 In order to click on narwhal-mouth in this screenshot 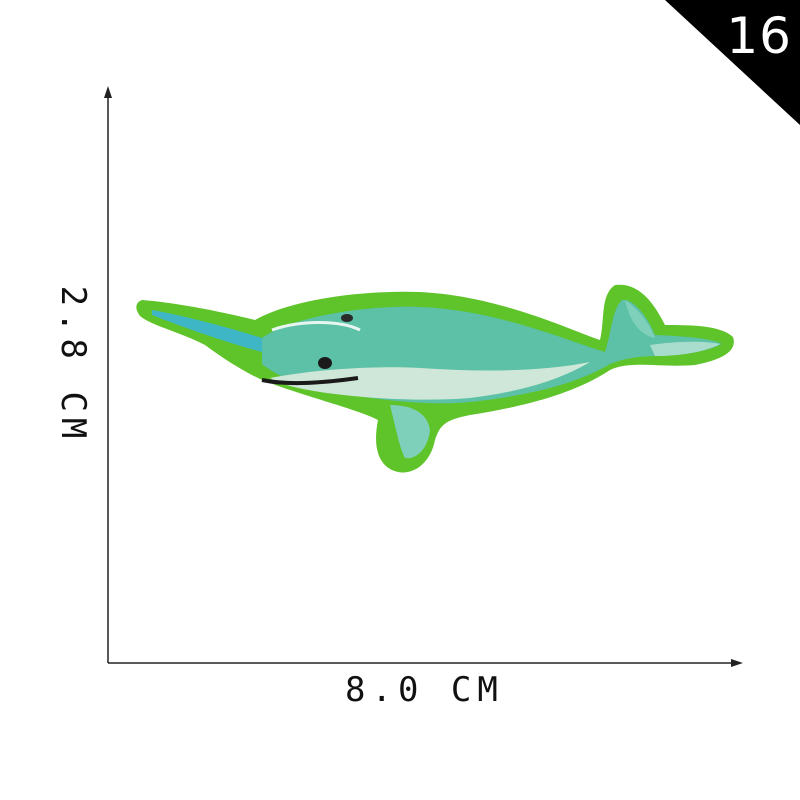, I will do `click(310, 381)`.